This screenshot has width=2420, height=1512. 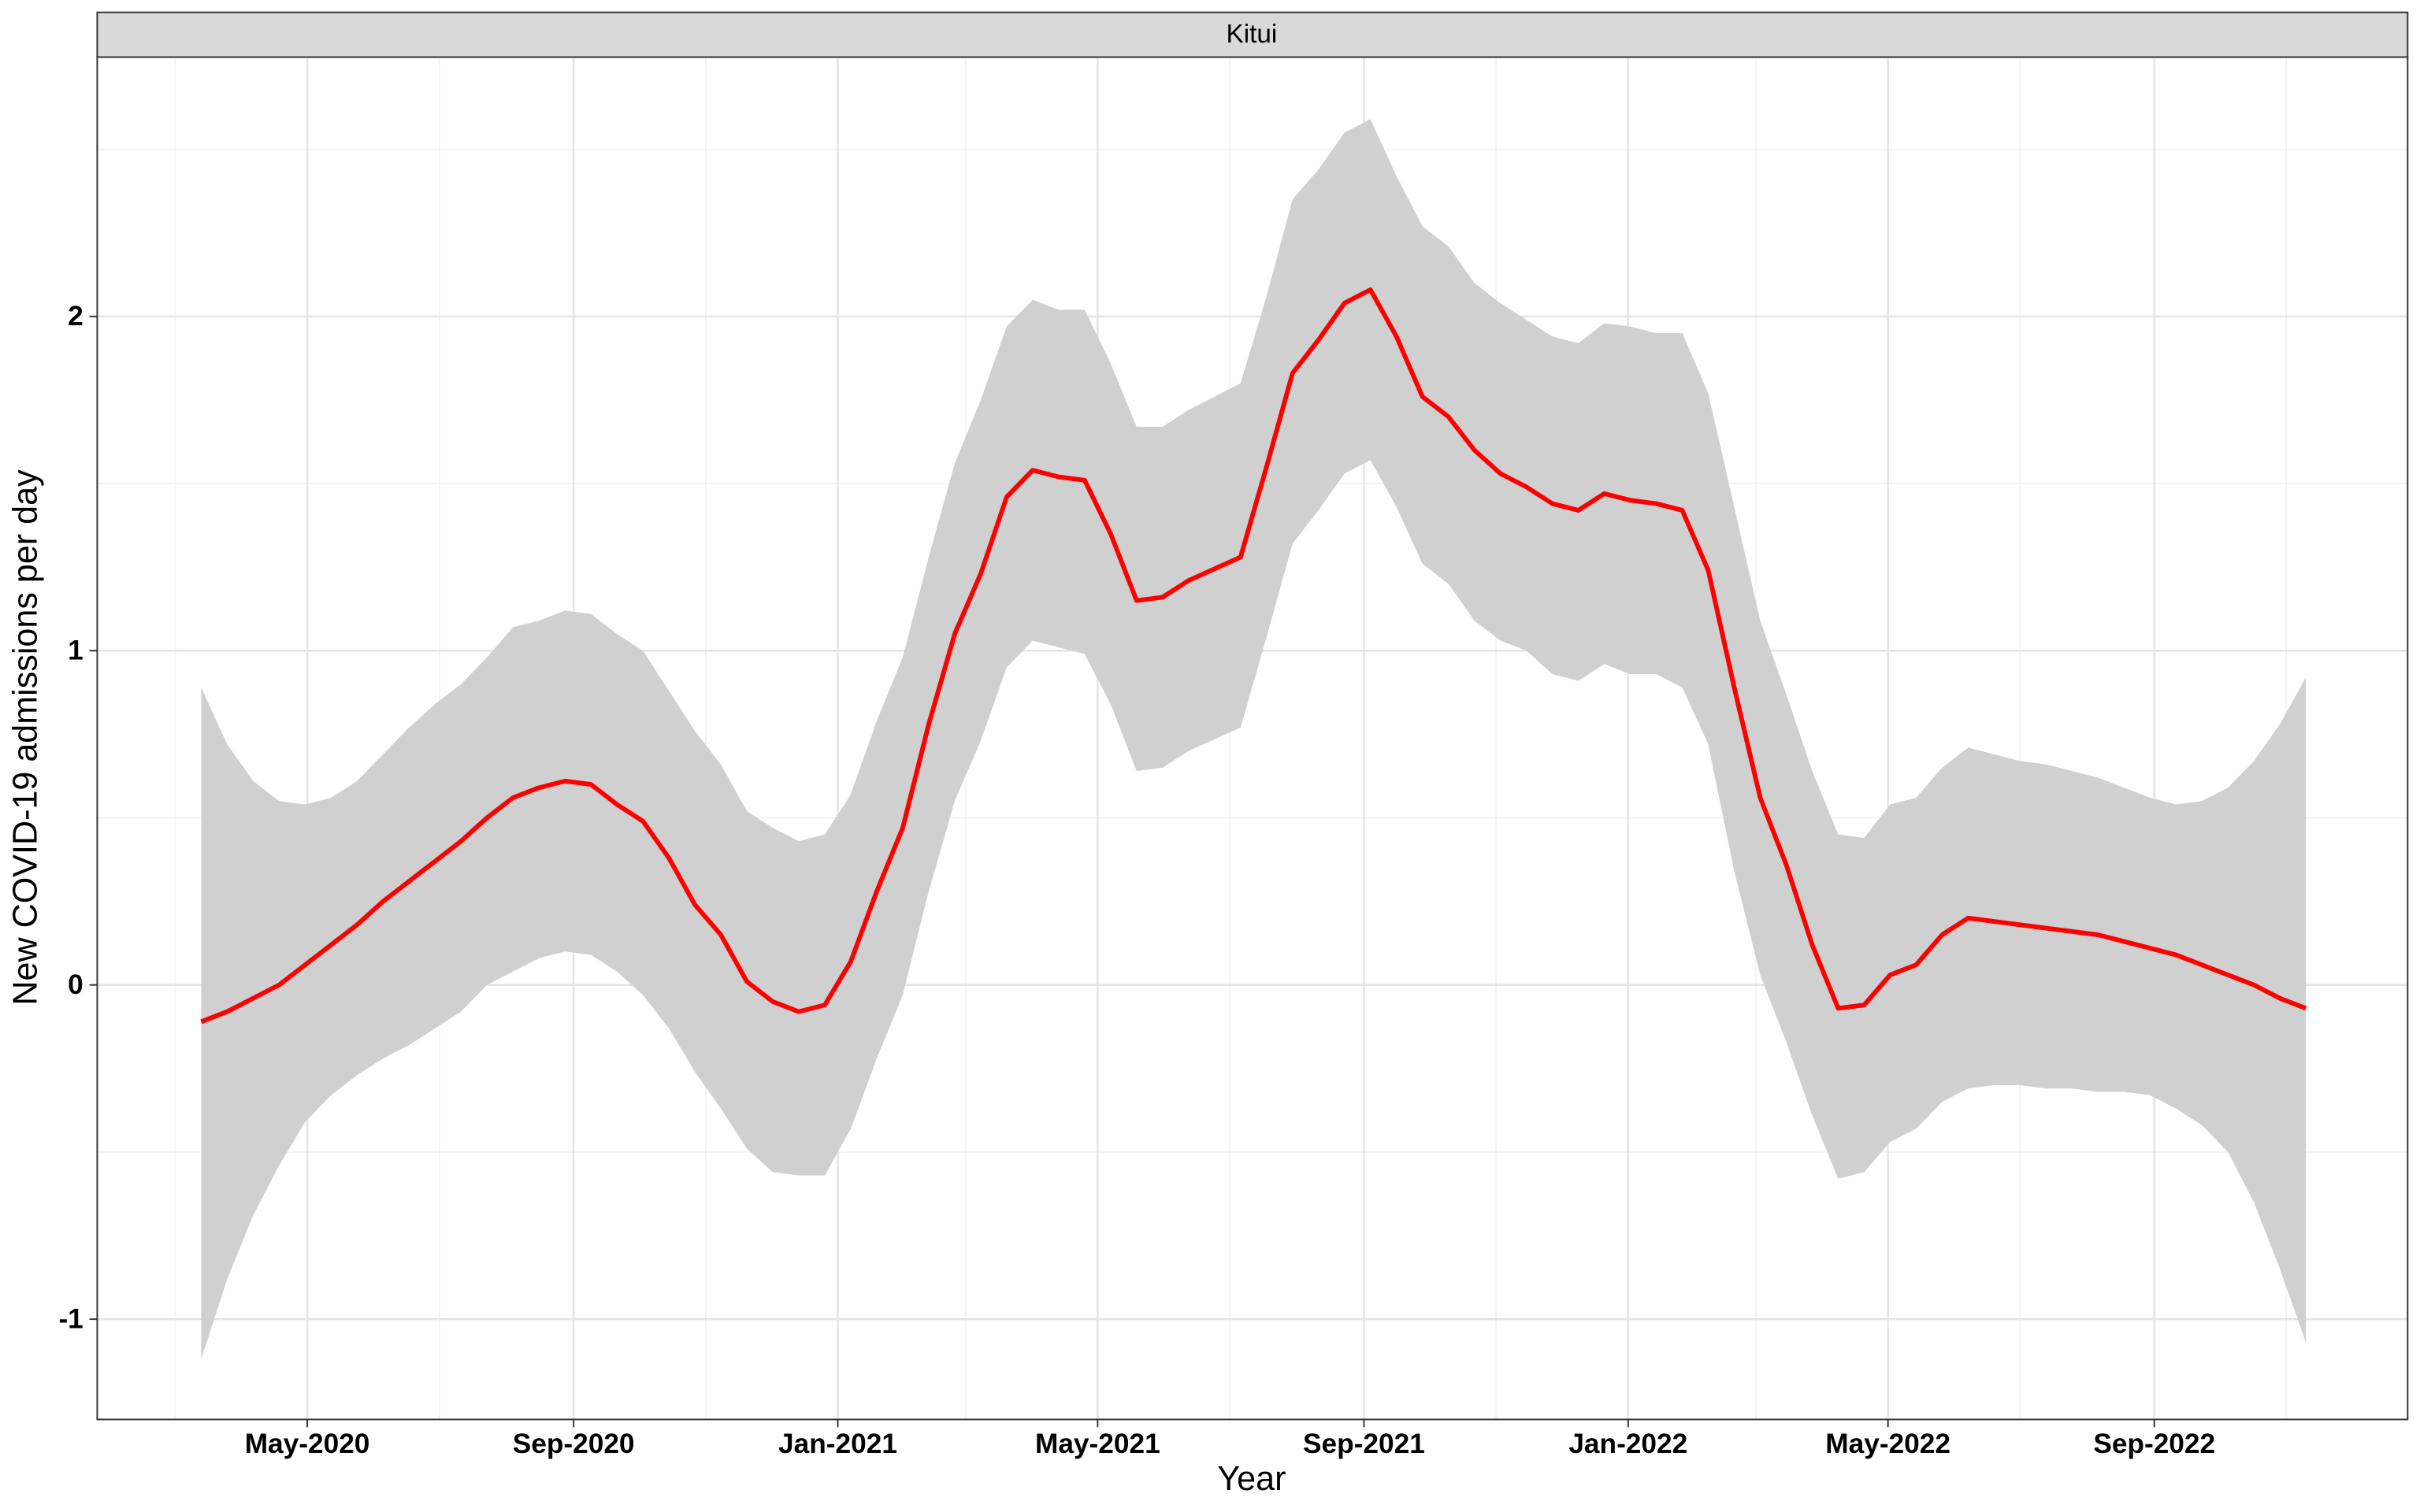 What do you see at coordinates (837, 1444) in the screenshot?
I see `x-tick-label: Jan-2021` at bounding box center [837, 1444].